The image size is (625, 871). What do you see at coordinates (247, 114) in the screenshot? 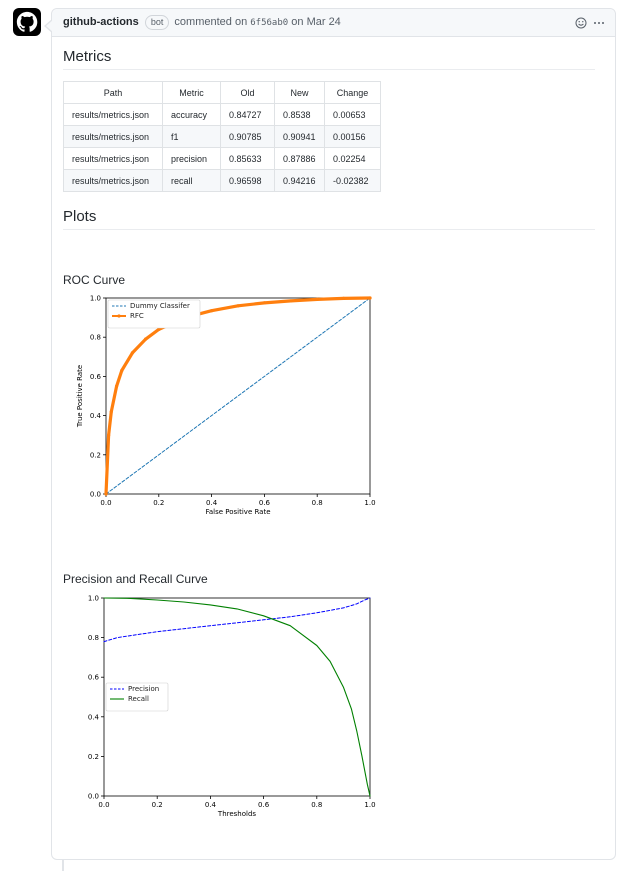
I see `cell-old: 0.84727` at bounding box center [247, 114].